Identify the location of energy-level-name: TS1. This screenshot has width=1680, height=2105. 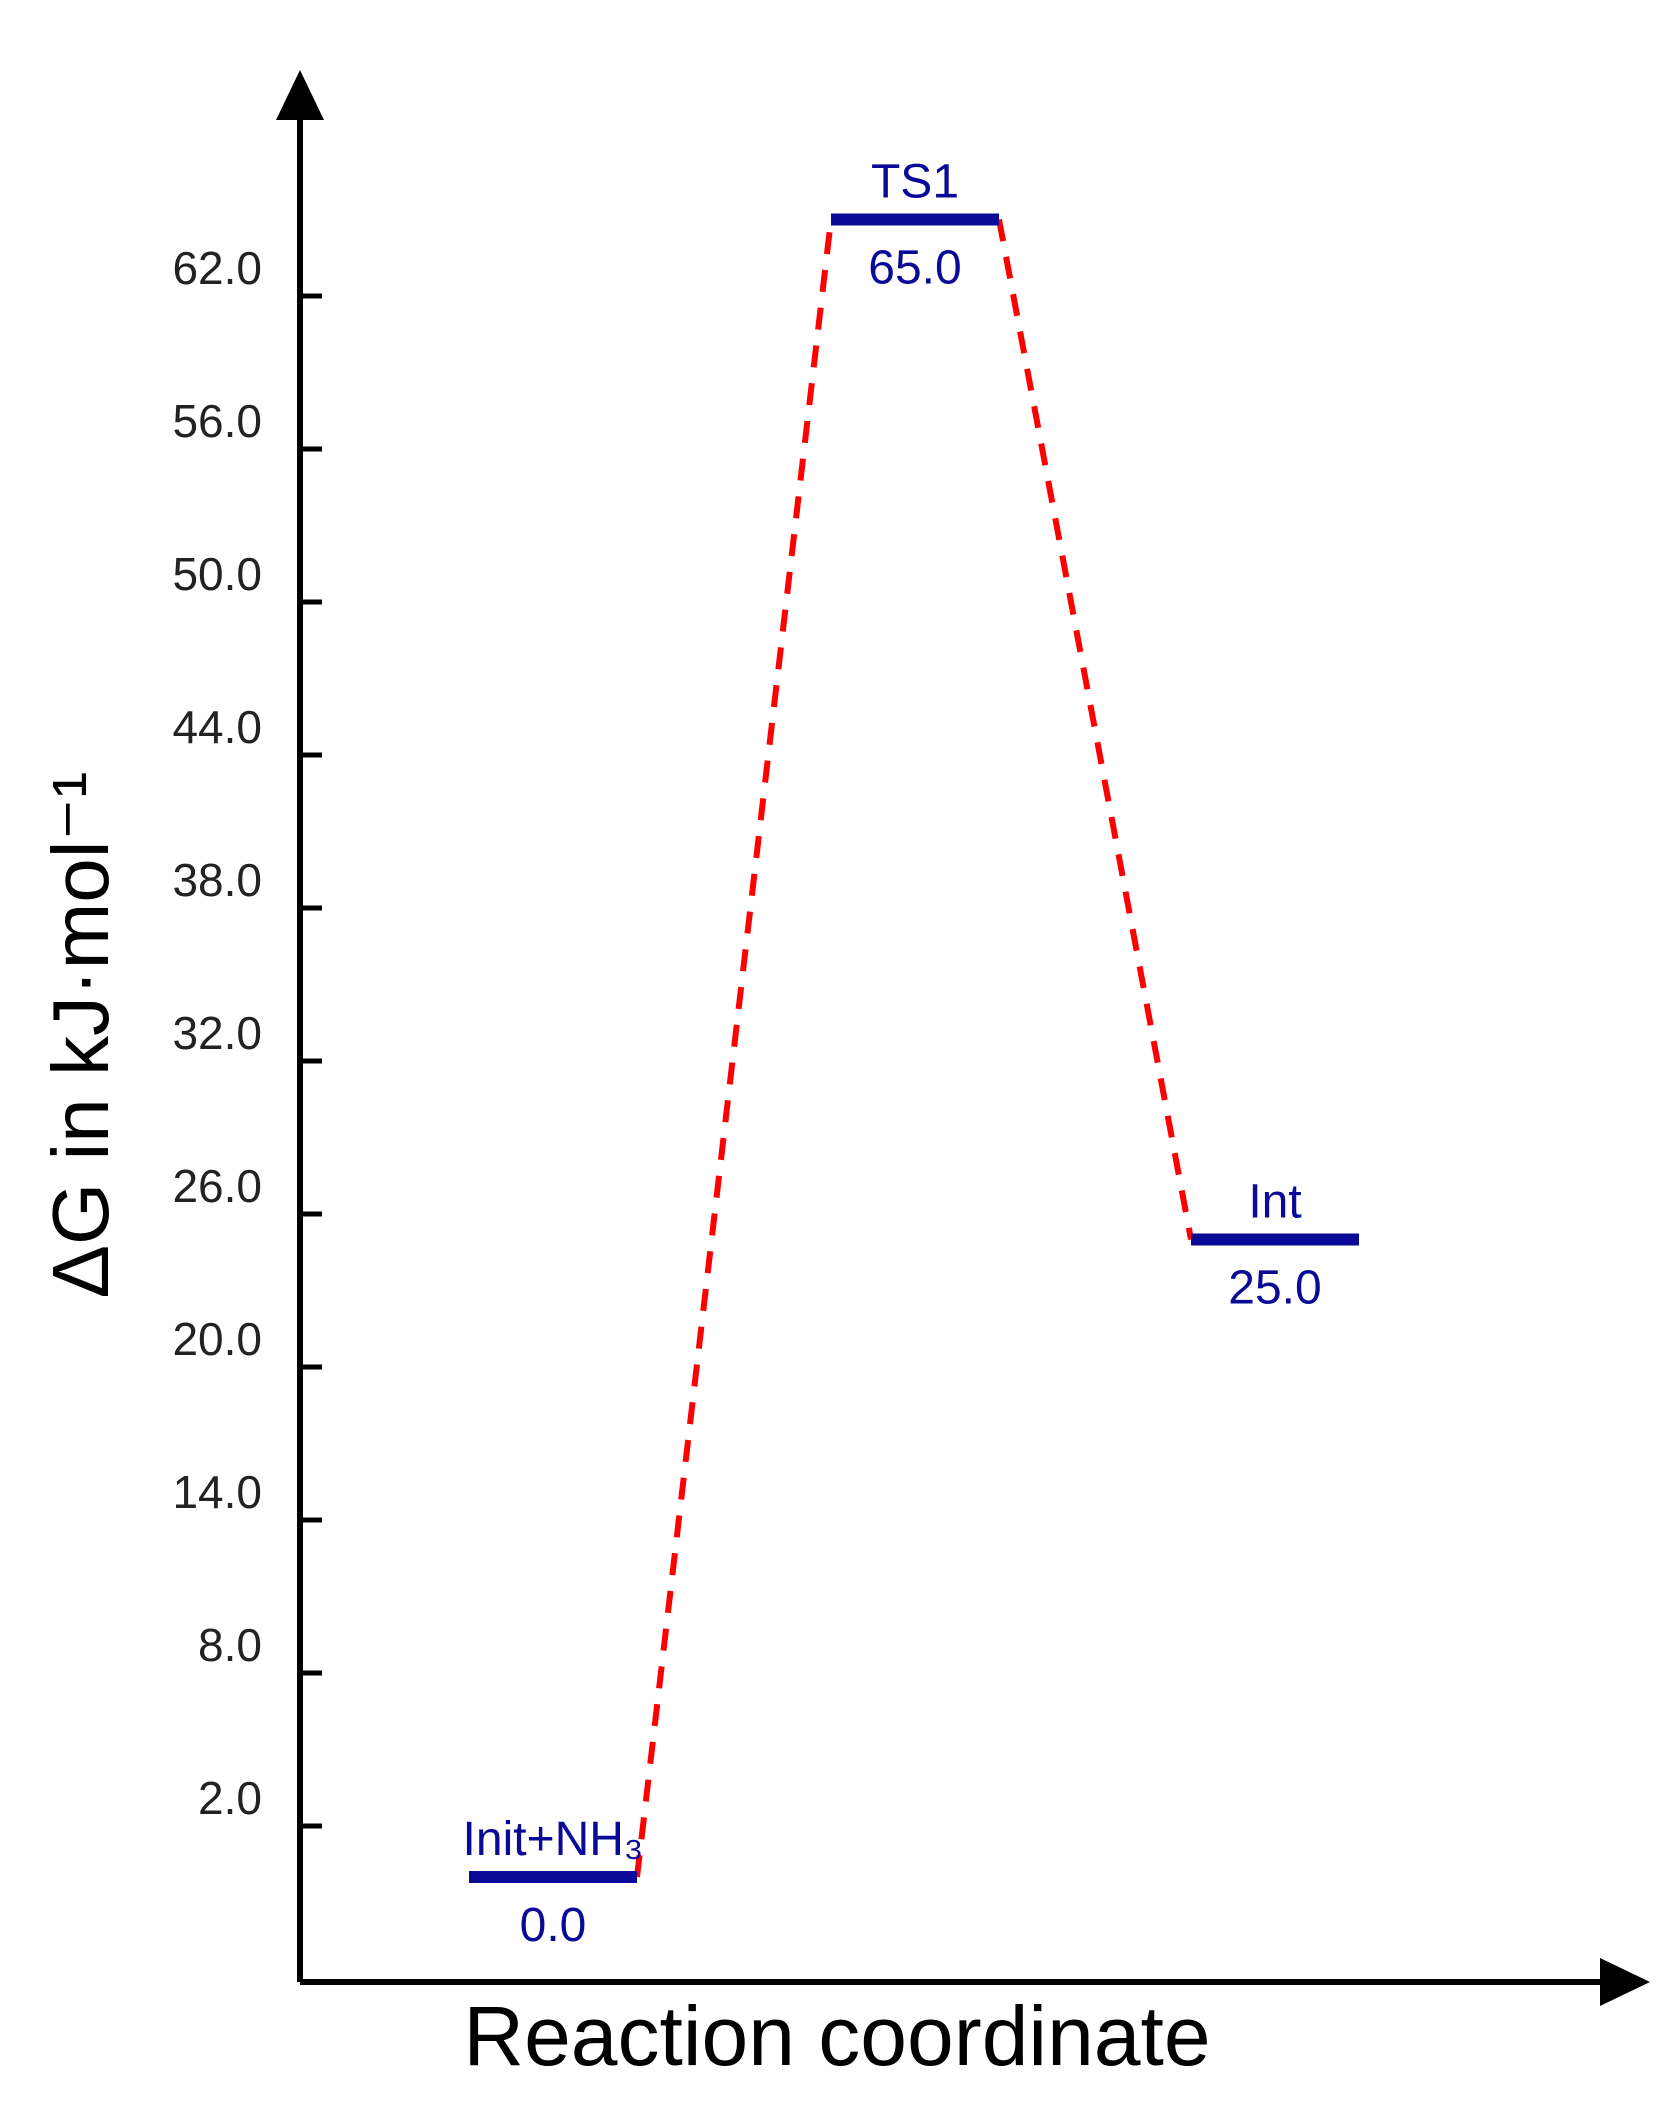
(915, 182).